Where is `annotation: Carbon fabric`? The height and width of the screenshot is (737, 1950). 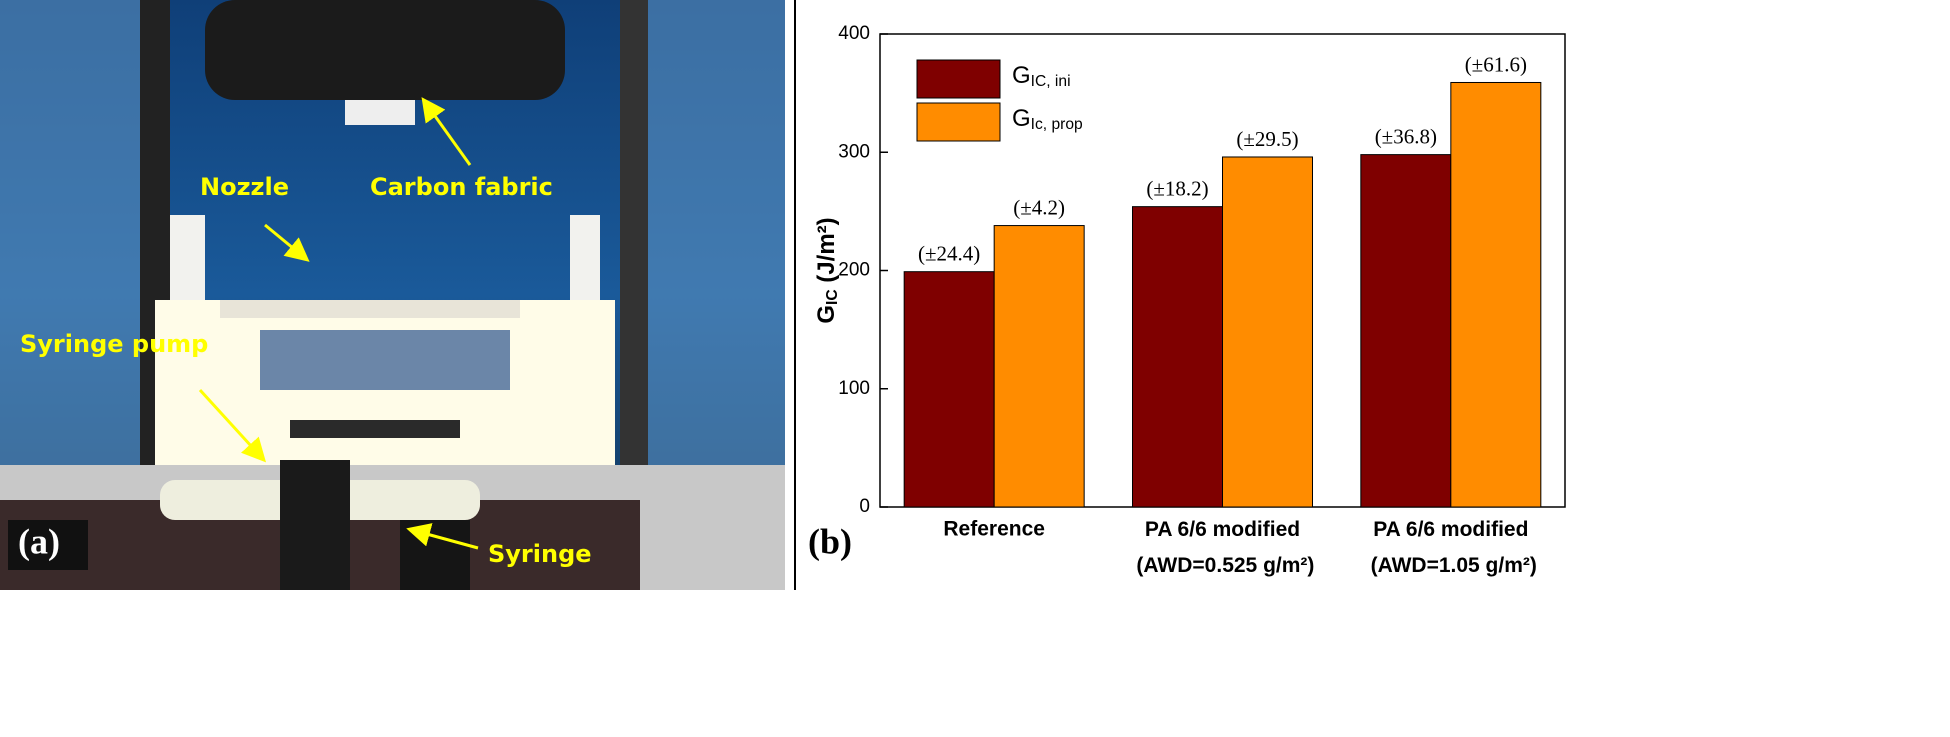
annotation: Carbon fabric is located at coordinates (461, 187).